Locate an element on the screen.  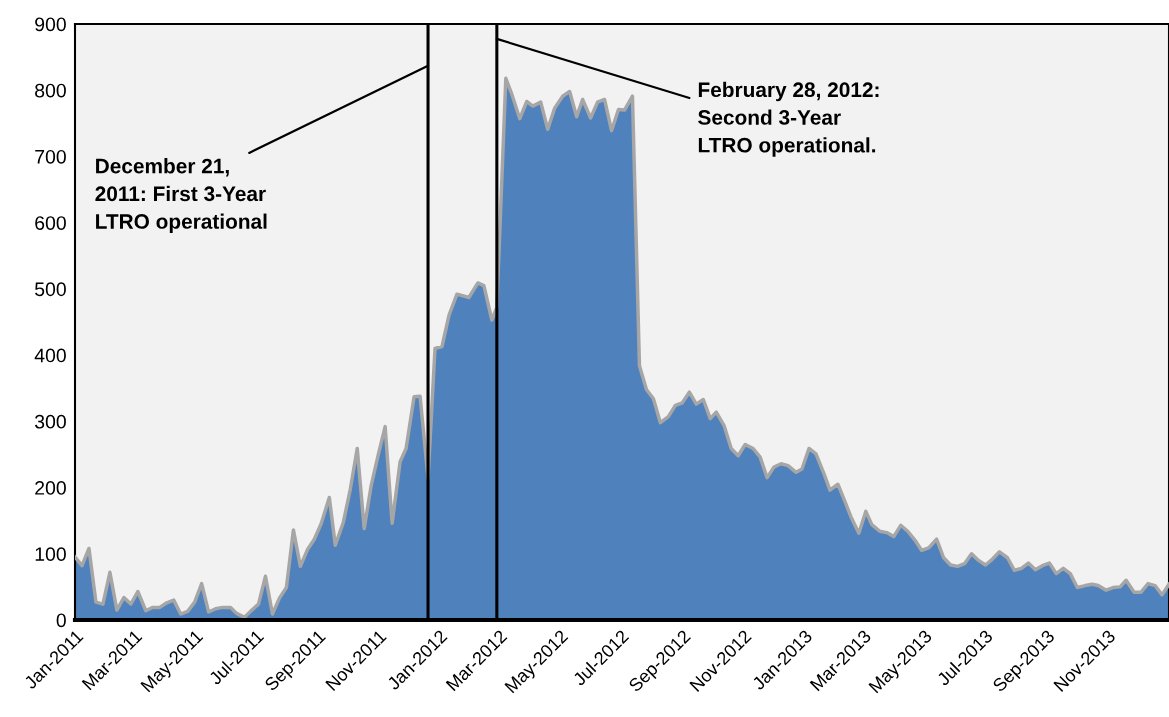
y-tick-label: 800 is located at coordinates (50, 90).